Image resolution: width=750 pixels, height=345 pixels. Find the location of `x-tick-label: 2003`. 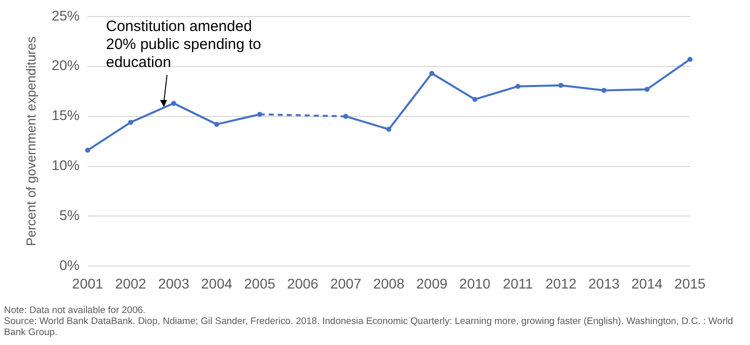

x-tick-label: 2003 is located at coordinates (174, 283).